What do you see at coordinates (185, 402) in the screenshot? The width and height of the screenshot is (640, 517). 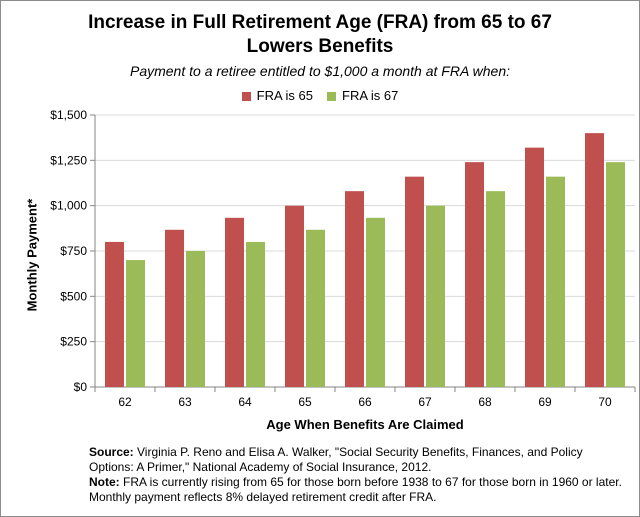 I see `x-tick-label: 63` at bounding box center [185, 402].